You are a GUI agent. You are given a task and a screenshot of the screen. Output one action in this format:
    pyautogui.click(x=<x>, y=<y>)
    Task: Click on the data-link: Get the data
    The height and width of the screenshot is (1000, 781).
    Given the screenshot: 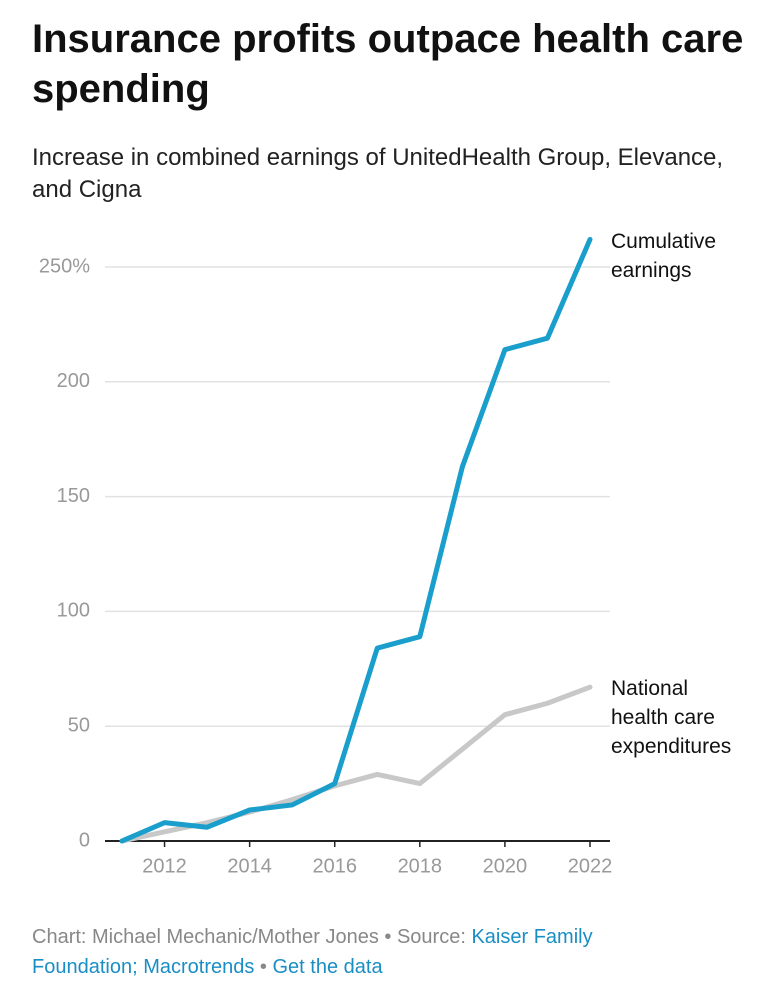 What is the action you would take?
    pyautogui.click(x=327, y=967)
    